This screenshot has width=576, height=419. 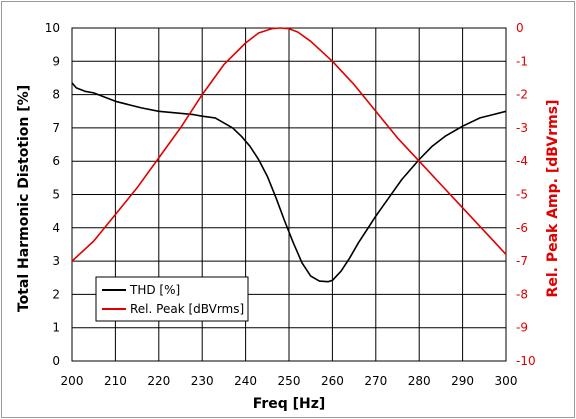 I want to click on x-tick-label: 280, so click(x=419, y=381).